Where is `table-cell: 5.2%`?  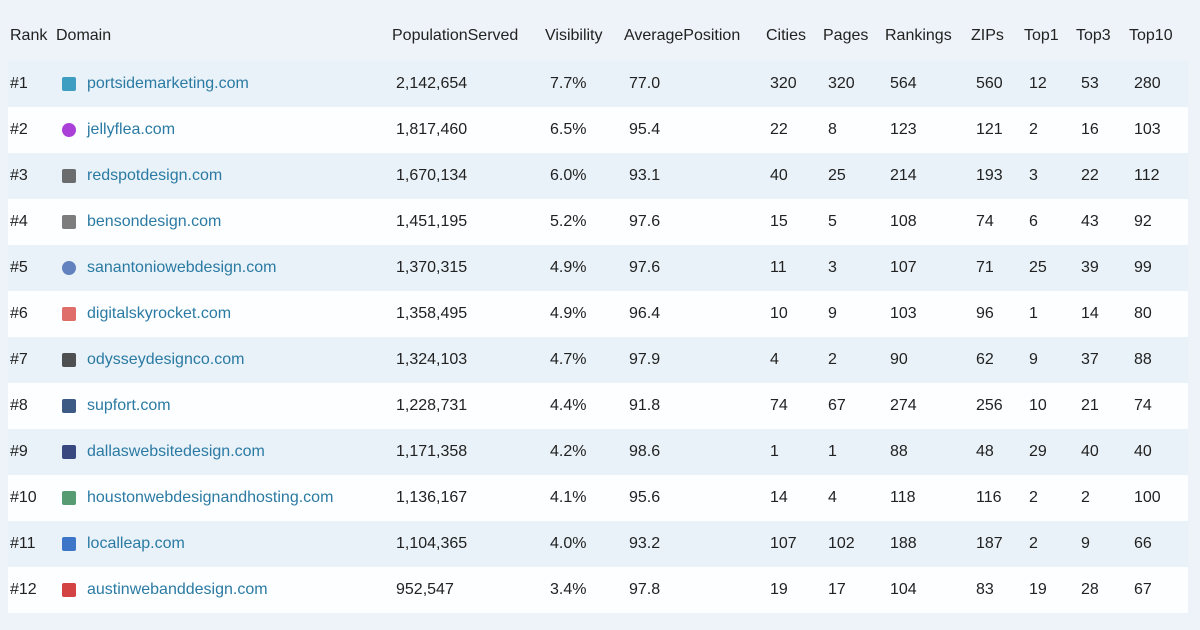
table-cell: 5.2% is located at coordinates (568, 221).